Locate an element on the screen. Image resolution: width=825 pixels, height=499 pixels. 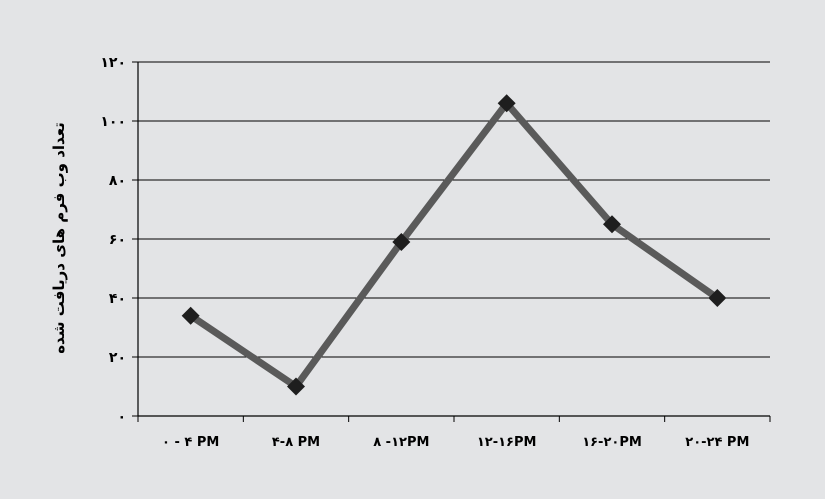
y-tick-label: ۰ is located at coordinates (121, 417).